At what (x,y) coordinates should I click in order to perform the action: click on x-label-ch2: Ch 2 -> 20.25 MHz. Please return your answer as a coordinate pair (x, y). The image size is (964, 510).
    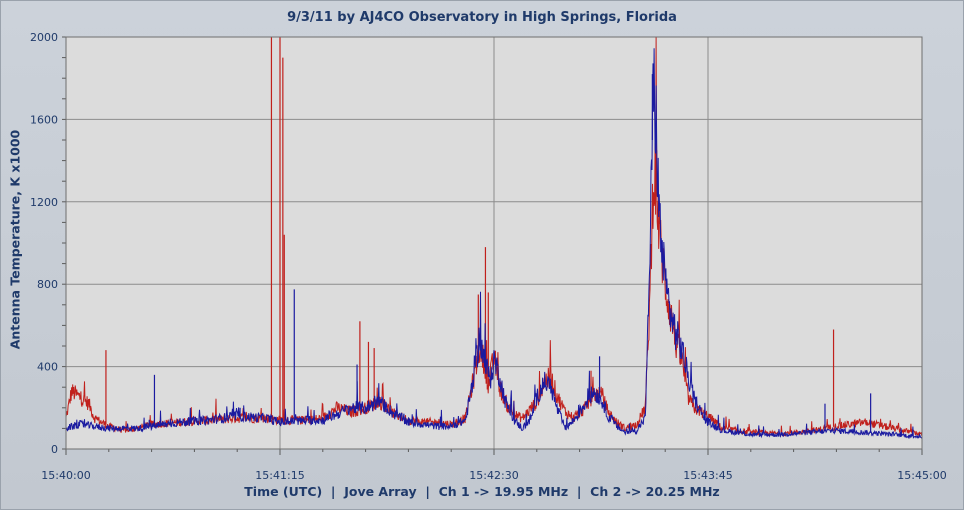
    Looking at the image, I should click on (655, 491).